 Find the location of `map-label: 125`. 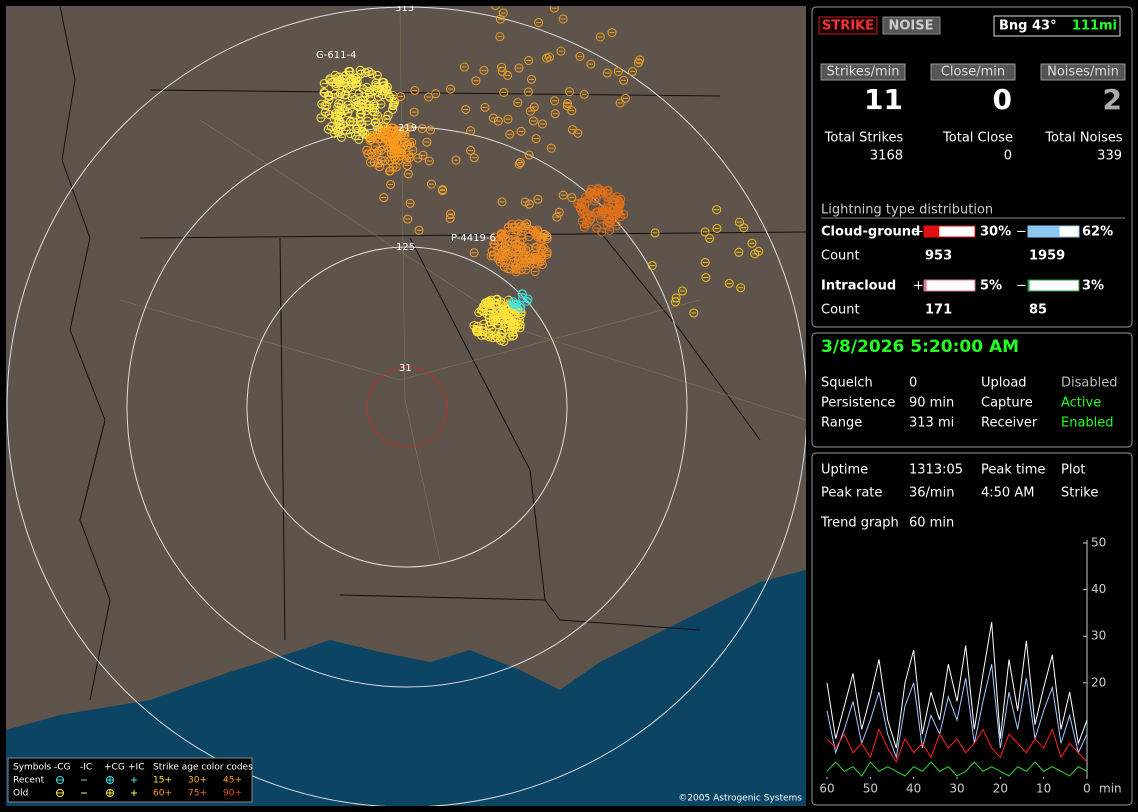

map-label: 125 is located at coordinates (405, 247).